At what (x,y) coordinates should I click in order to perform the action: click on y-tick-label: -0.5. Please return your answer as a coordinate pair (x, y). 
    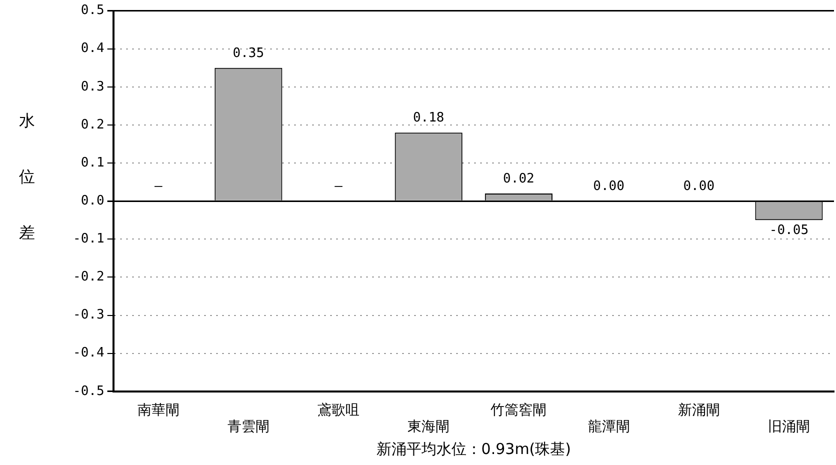
    Looking at the image, I should click on (88, 391).